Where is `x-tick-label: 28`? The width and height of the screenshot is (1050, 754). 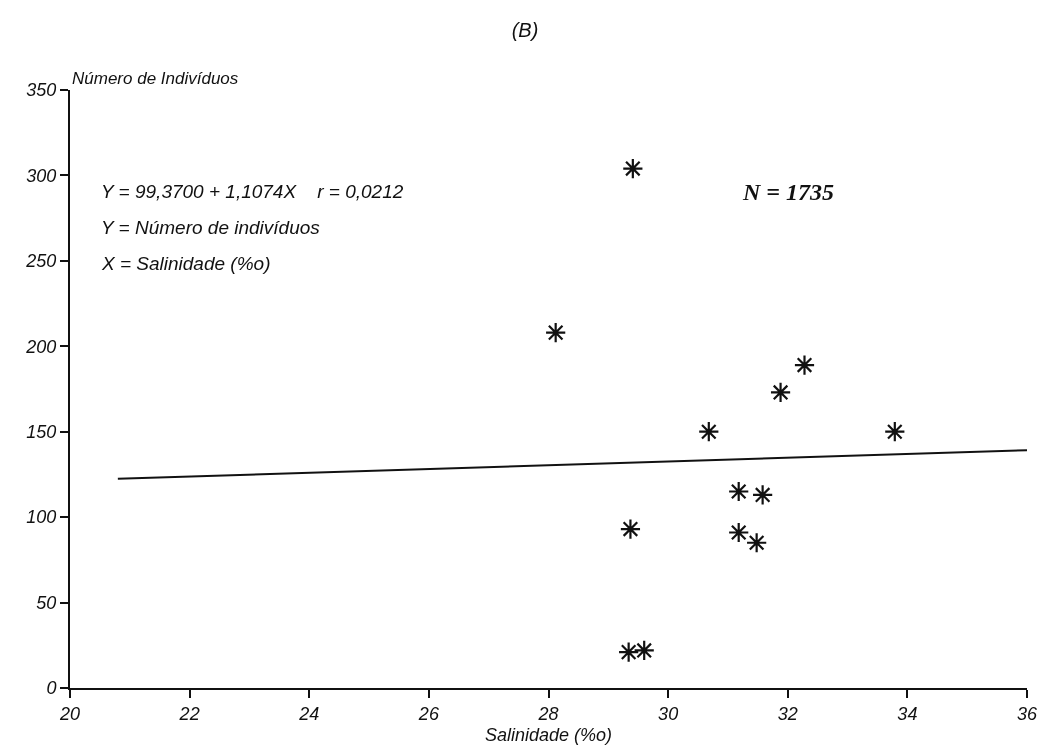
x-tick-label: 28 is located at coordinates (548, 713).